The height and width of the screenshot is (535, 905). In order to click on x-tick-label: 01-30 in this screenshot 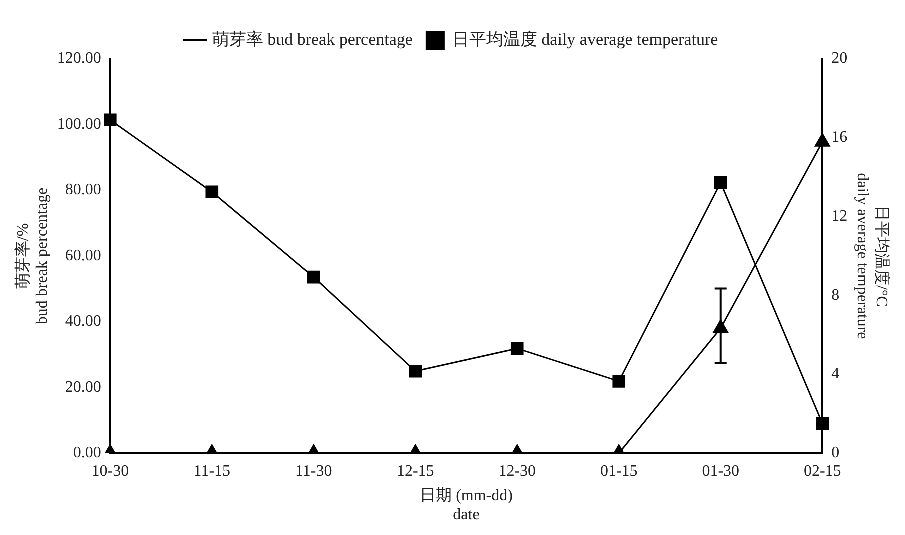, I will do `click(721, 471)`.